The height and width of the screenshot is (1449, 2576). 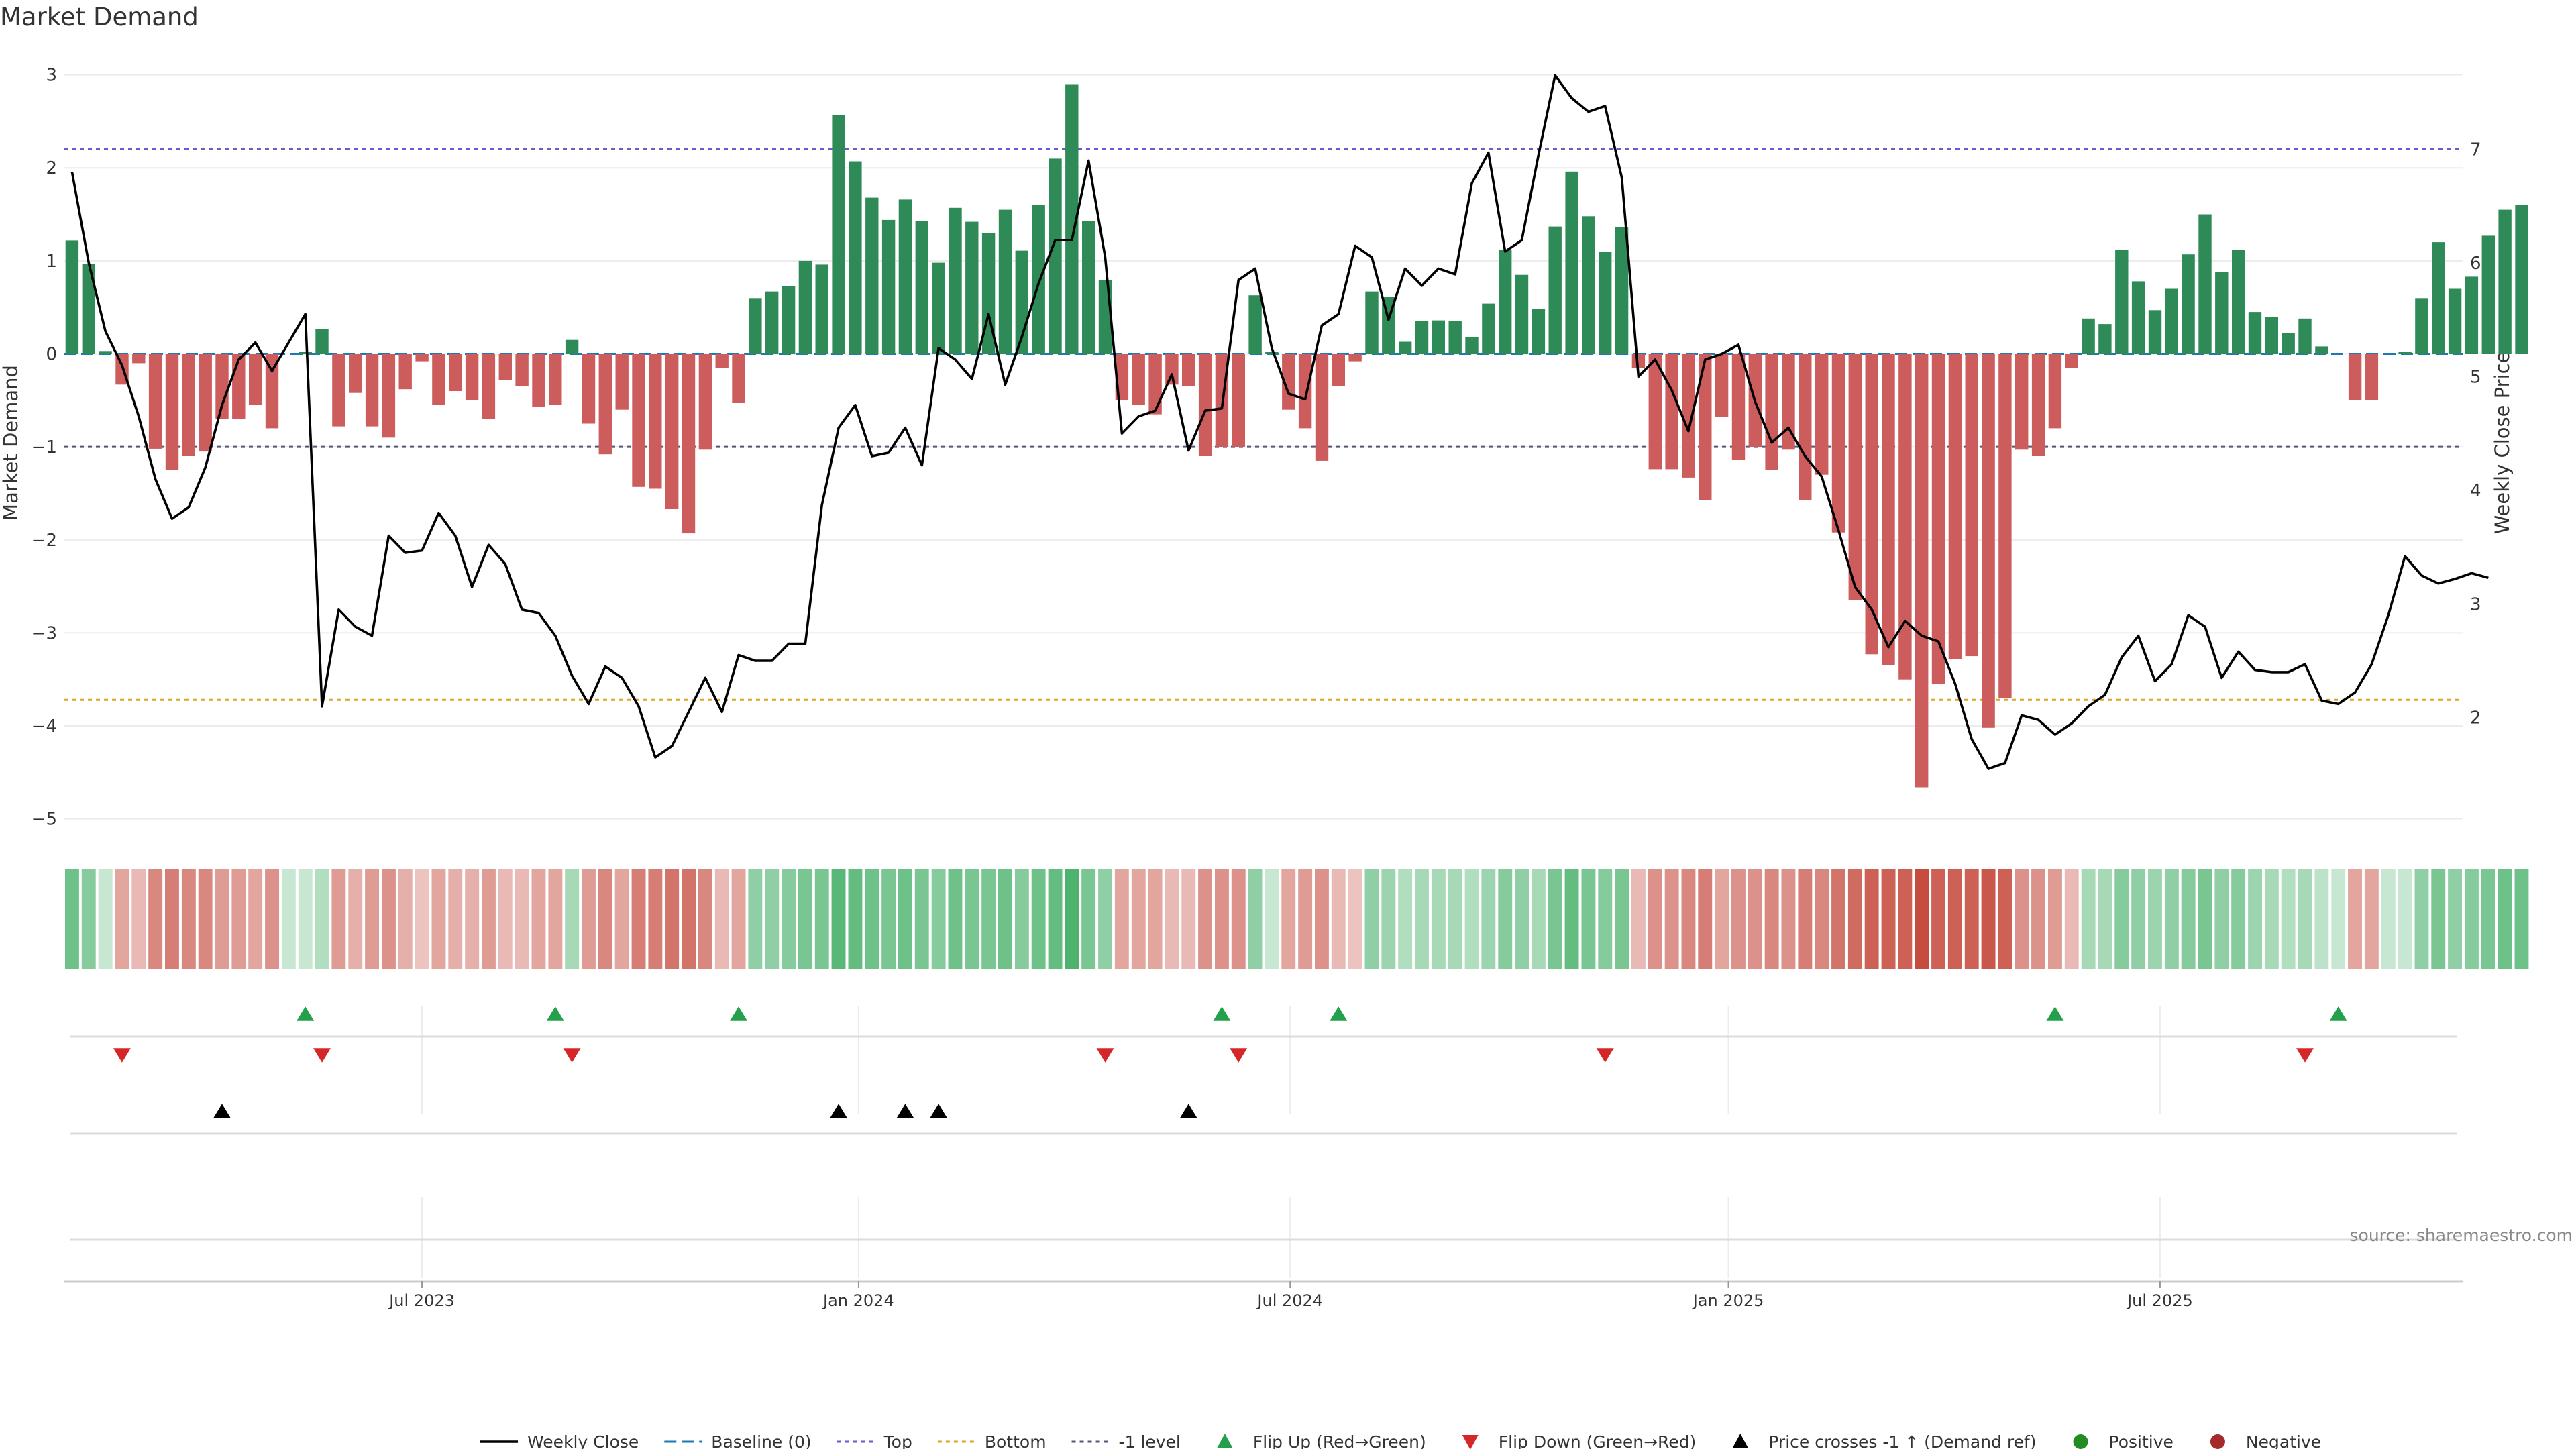 What do you see at coordinates (897, 1440) in the screenshot?
I see `legend-label: Top` at bounding box center [897, 1440].